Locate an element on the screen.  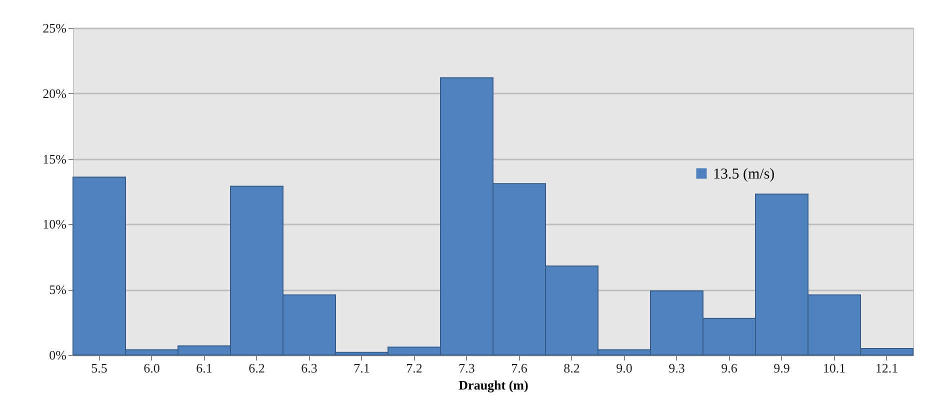
x-tick-label: 5.5 is located at coordinates (99, 368).